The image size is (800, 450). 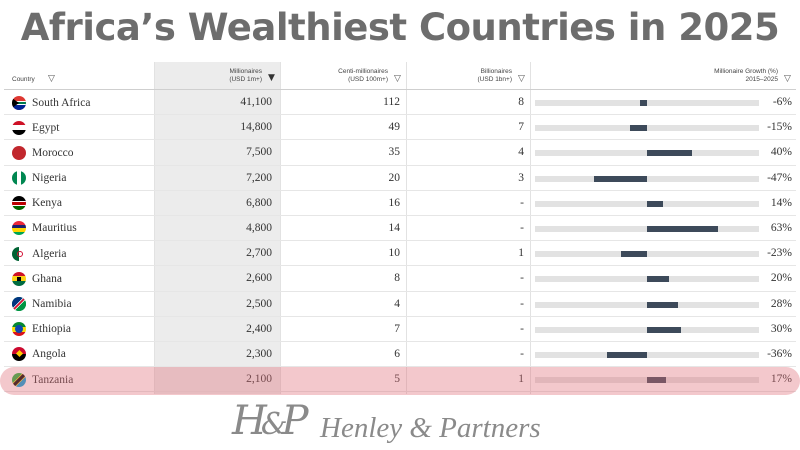 I want to click on south-africa-flag-icon, so click(x=19, y=102).